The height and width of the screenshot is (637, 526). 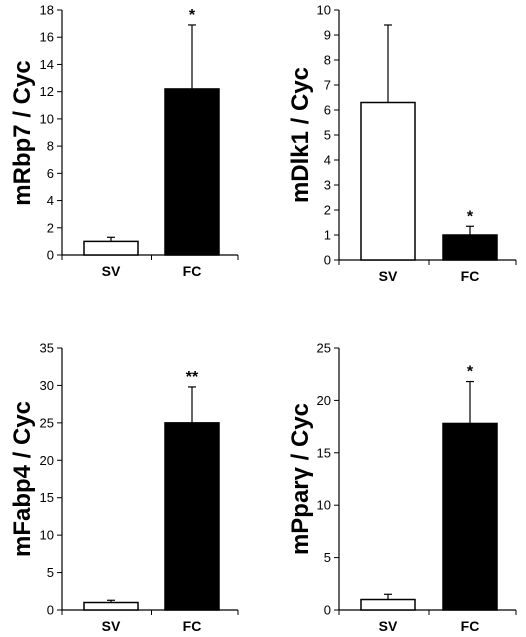 What do you see at coordinates (47, 91) in the screenshot?
I see `y-tick-label: 12` at bounding box center [47, 91].